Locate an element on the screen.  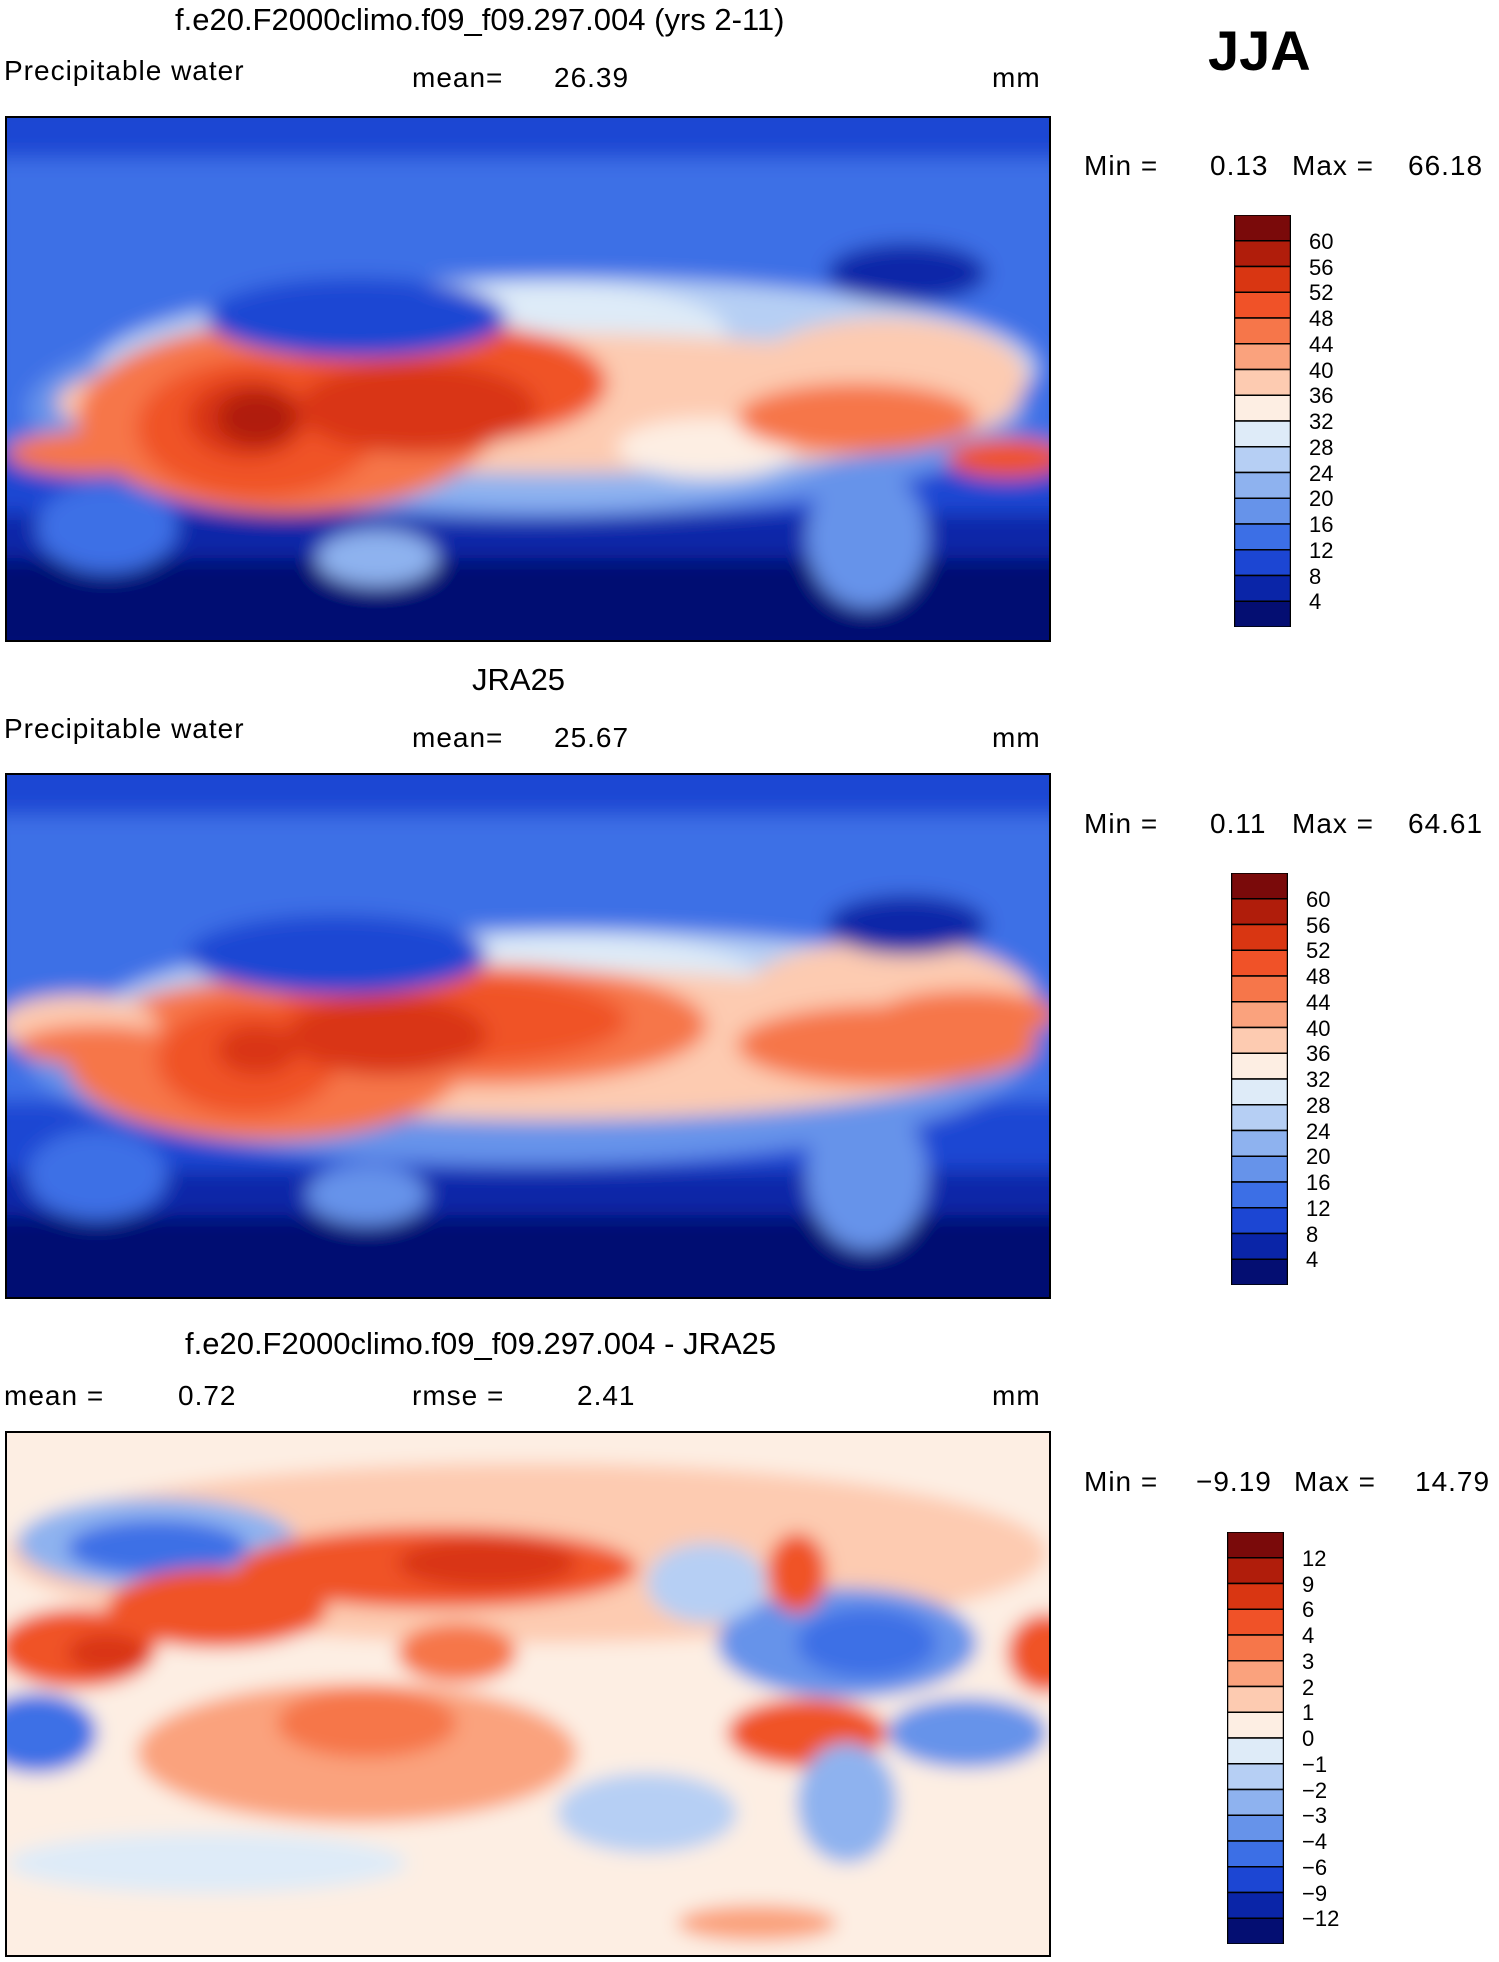
panel-1-mean-value: 26.39 is located at coordinates (592, 77).